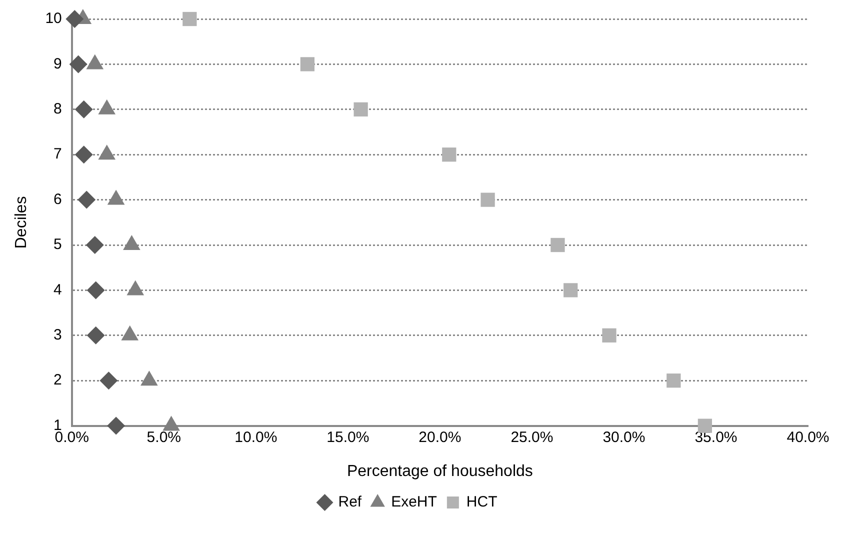 This screenshot has width=853, height=540. I want to click on legend-label: HCT, so click(482, 502).